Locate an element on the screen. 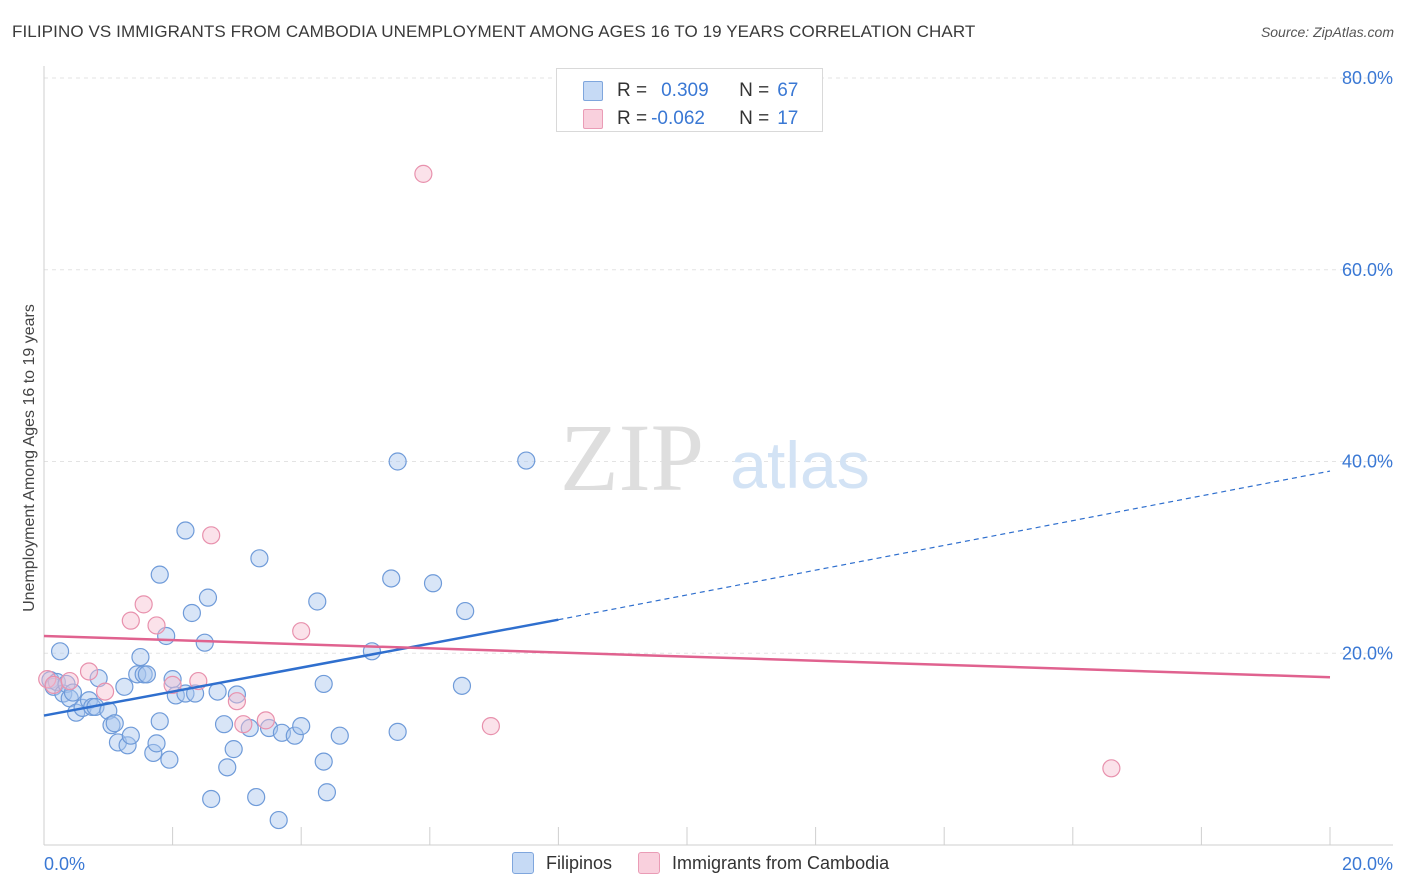 The height and width of the screenshot is (892, 1406). legend-item-filipinos: Filipinos is located at coordinates (562, 863).